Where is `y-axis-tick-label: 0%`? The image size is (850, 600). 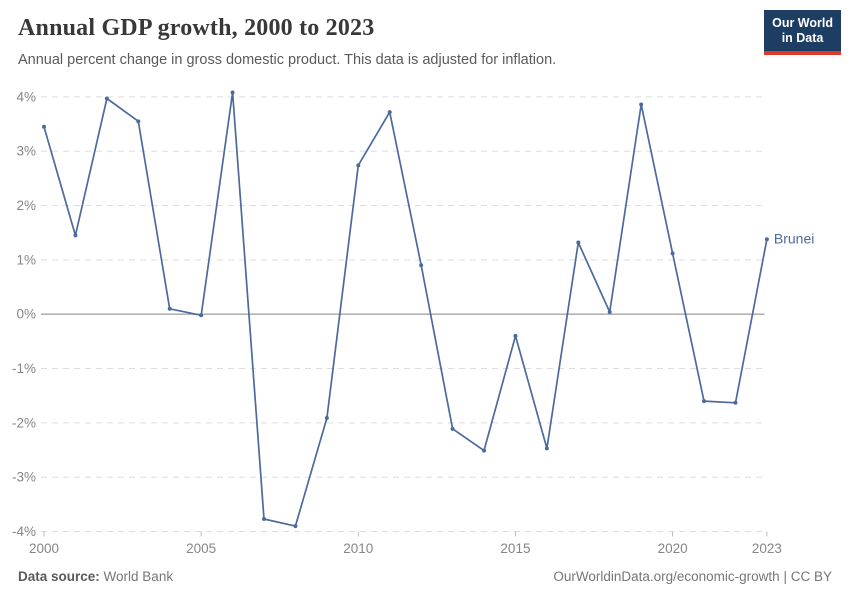
y-axis-tick-label: 0% is located at coordinates (26, 314).